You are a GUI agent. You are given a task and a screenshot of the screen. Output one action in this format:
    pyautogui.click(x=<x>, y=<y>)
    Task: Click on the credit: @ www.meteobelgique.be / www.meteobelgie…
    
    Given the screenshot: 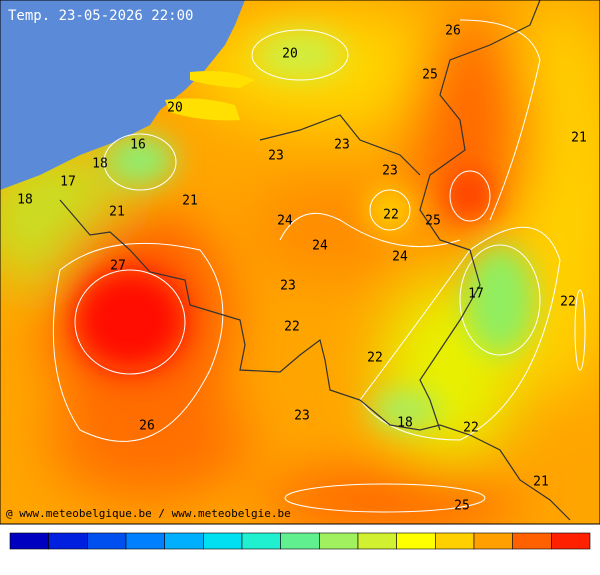 What is the action you would take?
    pyautogui.click(x=148, y=513)
    